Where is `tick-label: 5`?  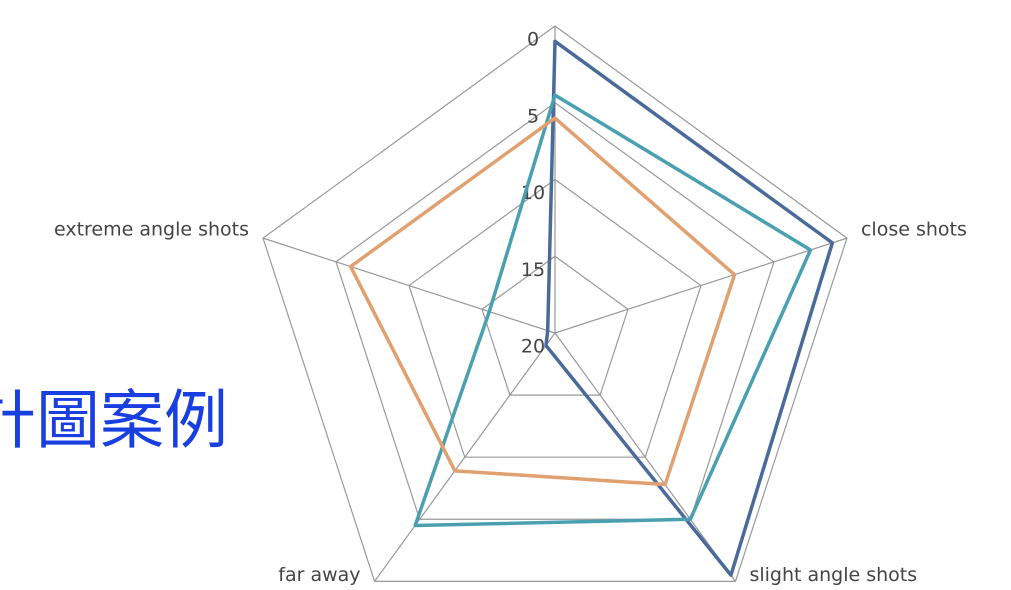
tick-label: 5 is located at coordinates (533, 116).